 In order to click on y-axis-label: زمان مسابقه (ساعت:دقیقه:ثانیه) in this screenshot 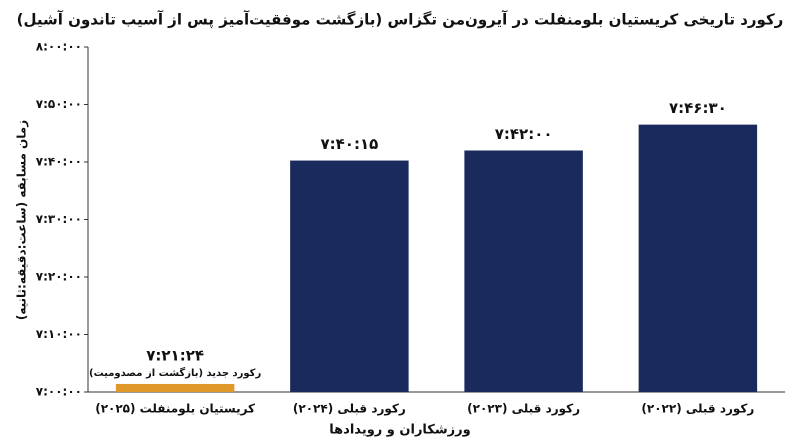, I will do `click(22, 220)`.